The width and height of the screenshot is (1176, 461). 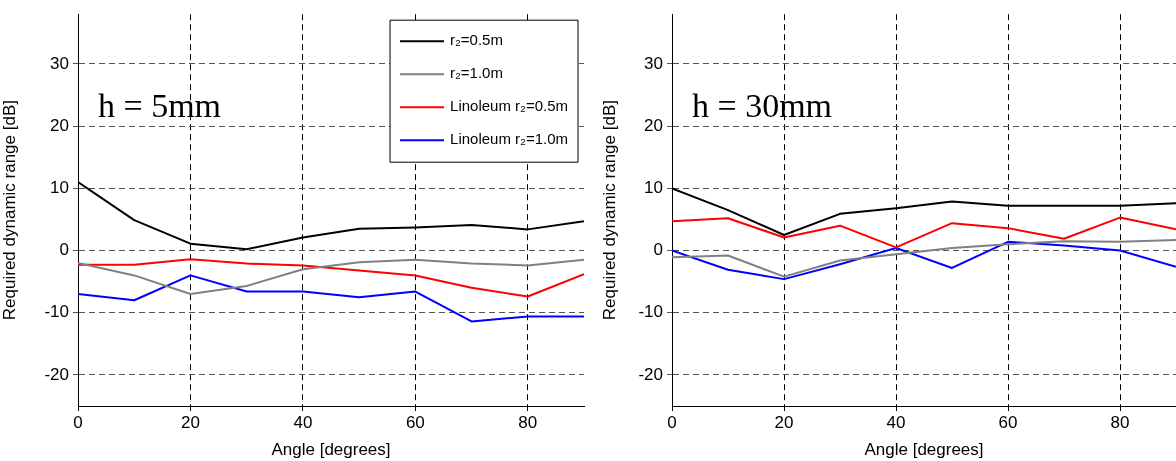 What do you see at coordinates (476, 40) in the screenshot?
I see `legend-label: r₂=0.5m` at bounding box center [476, 40].